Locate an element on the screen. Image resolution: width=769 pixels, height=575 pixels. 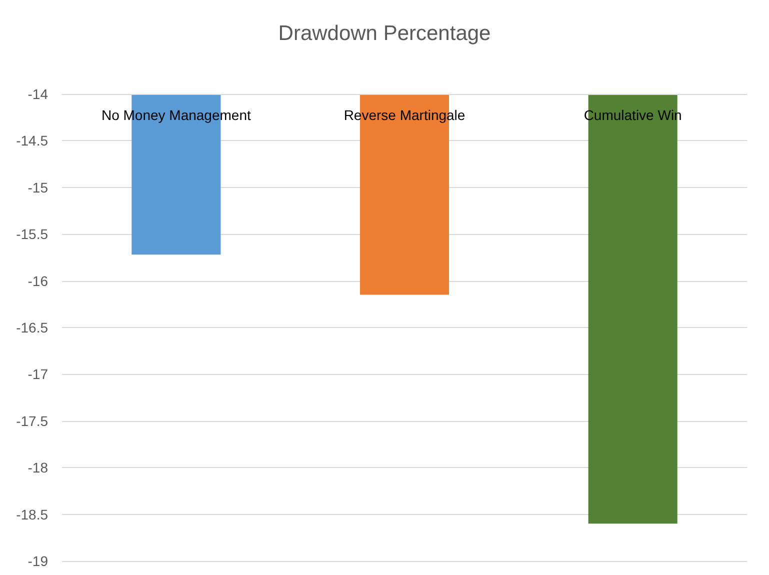
y-tick-label: -15.5 is located at coordinates (32, 234).